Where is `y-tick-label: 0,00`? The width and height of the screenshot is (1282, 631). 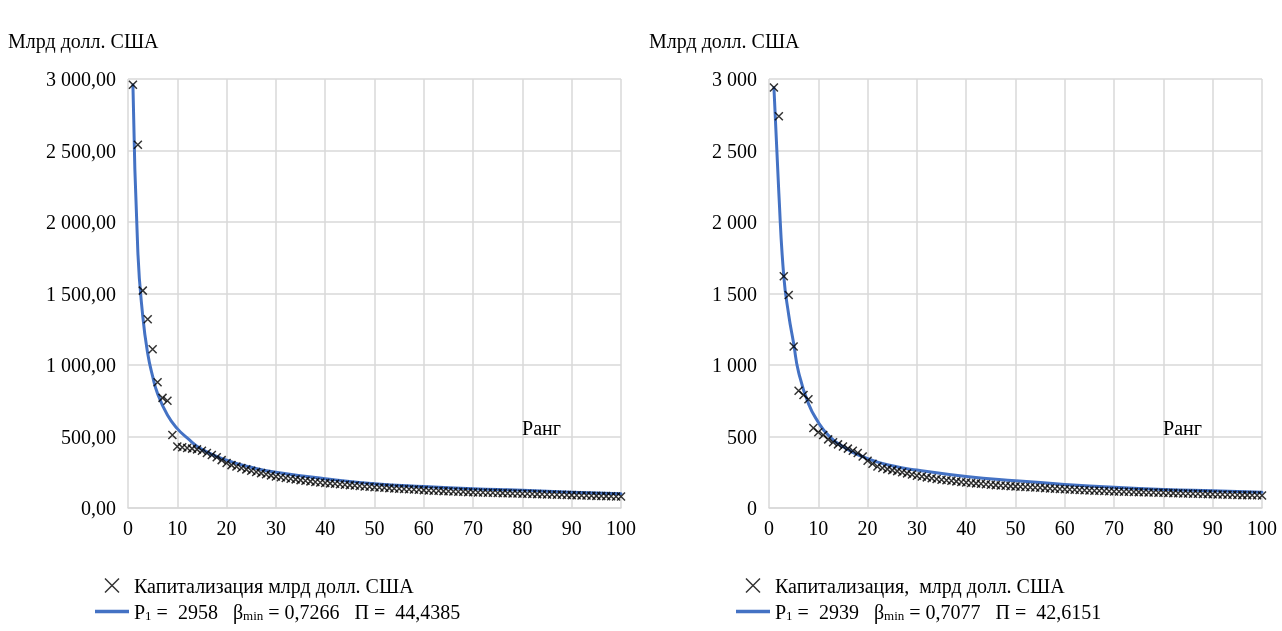 y-tick-label: 0,00 is located at coordinates (98, 508).